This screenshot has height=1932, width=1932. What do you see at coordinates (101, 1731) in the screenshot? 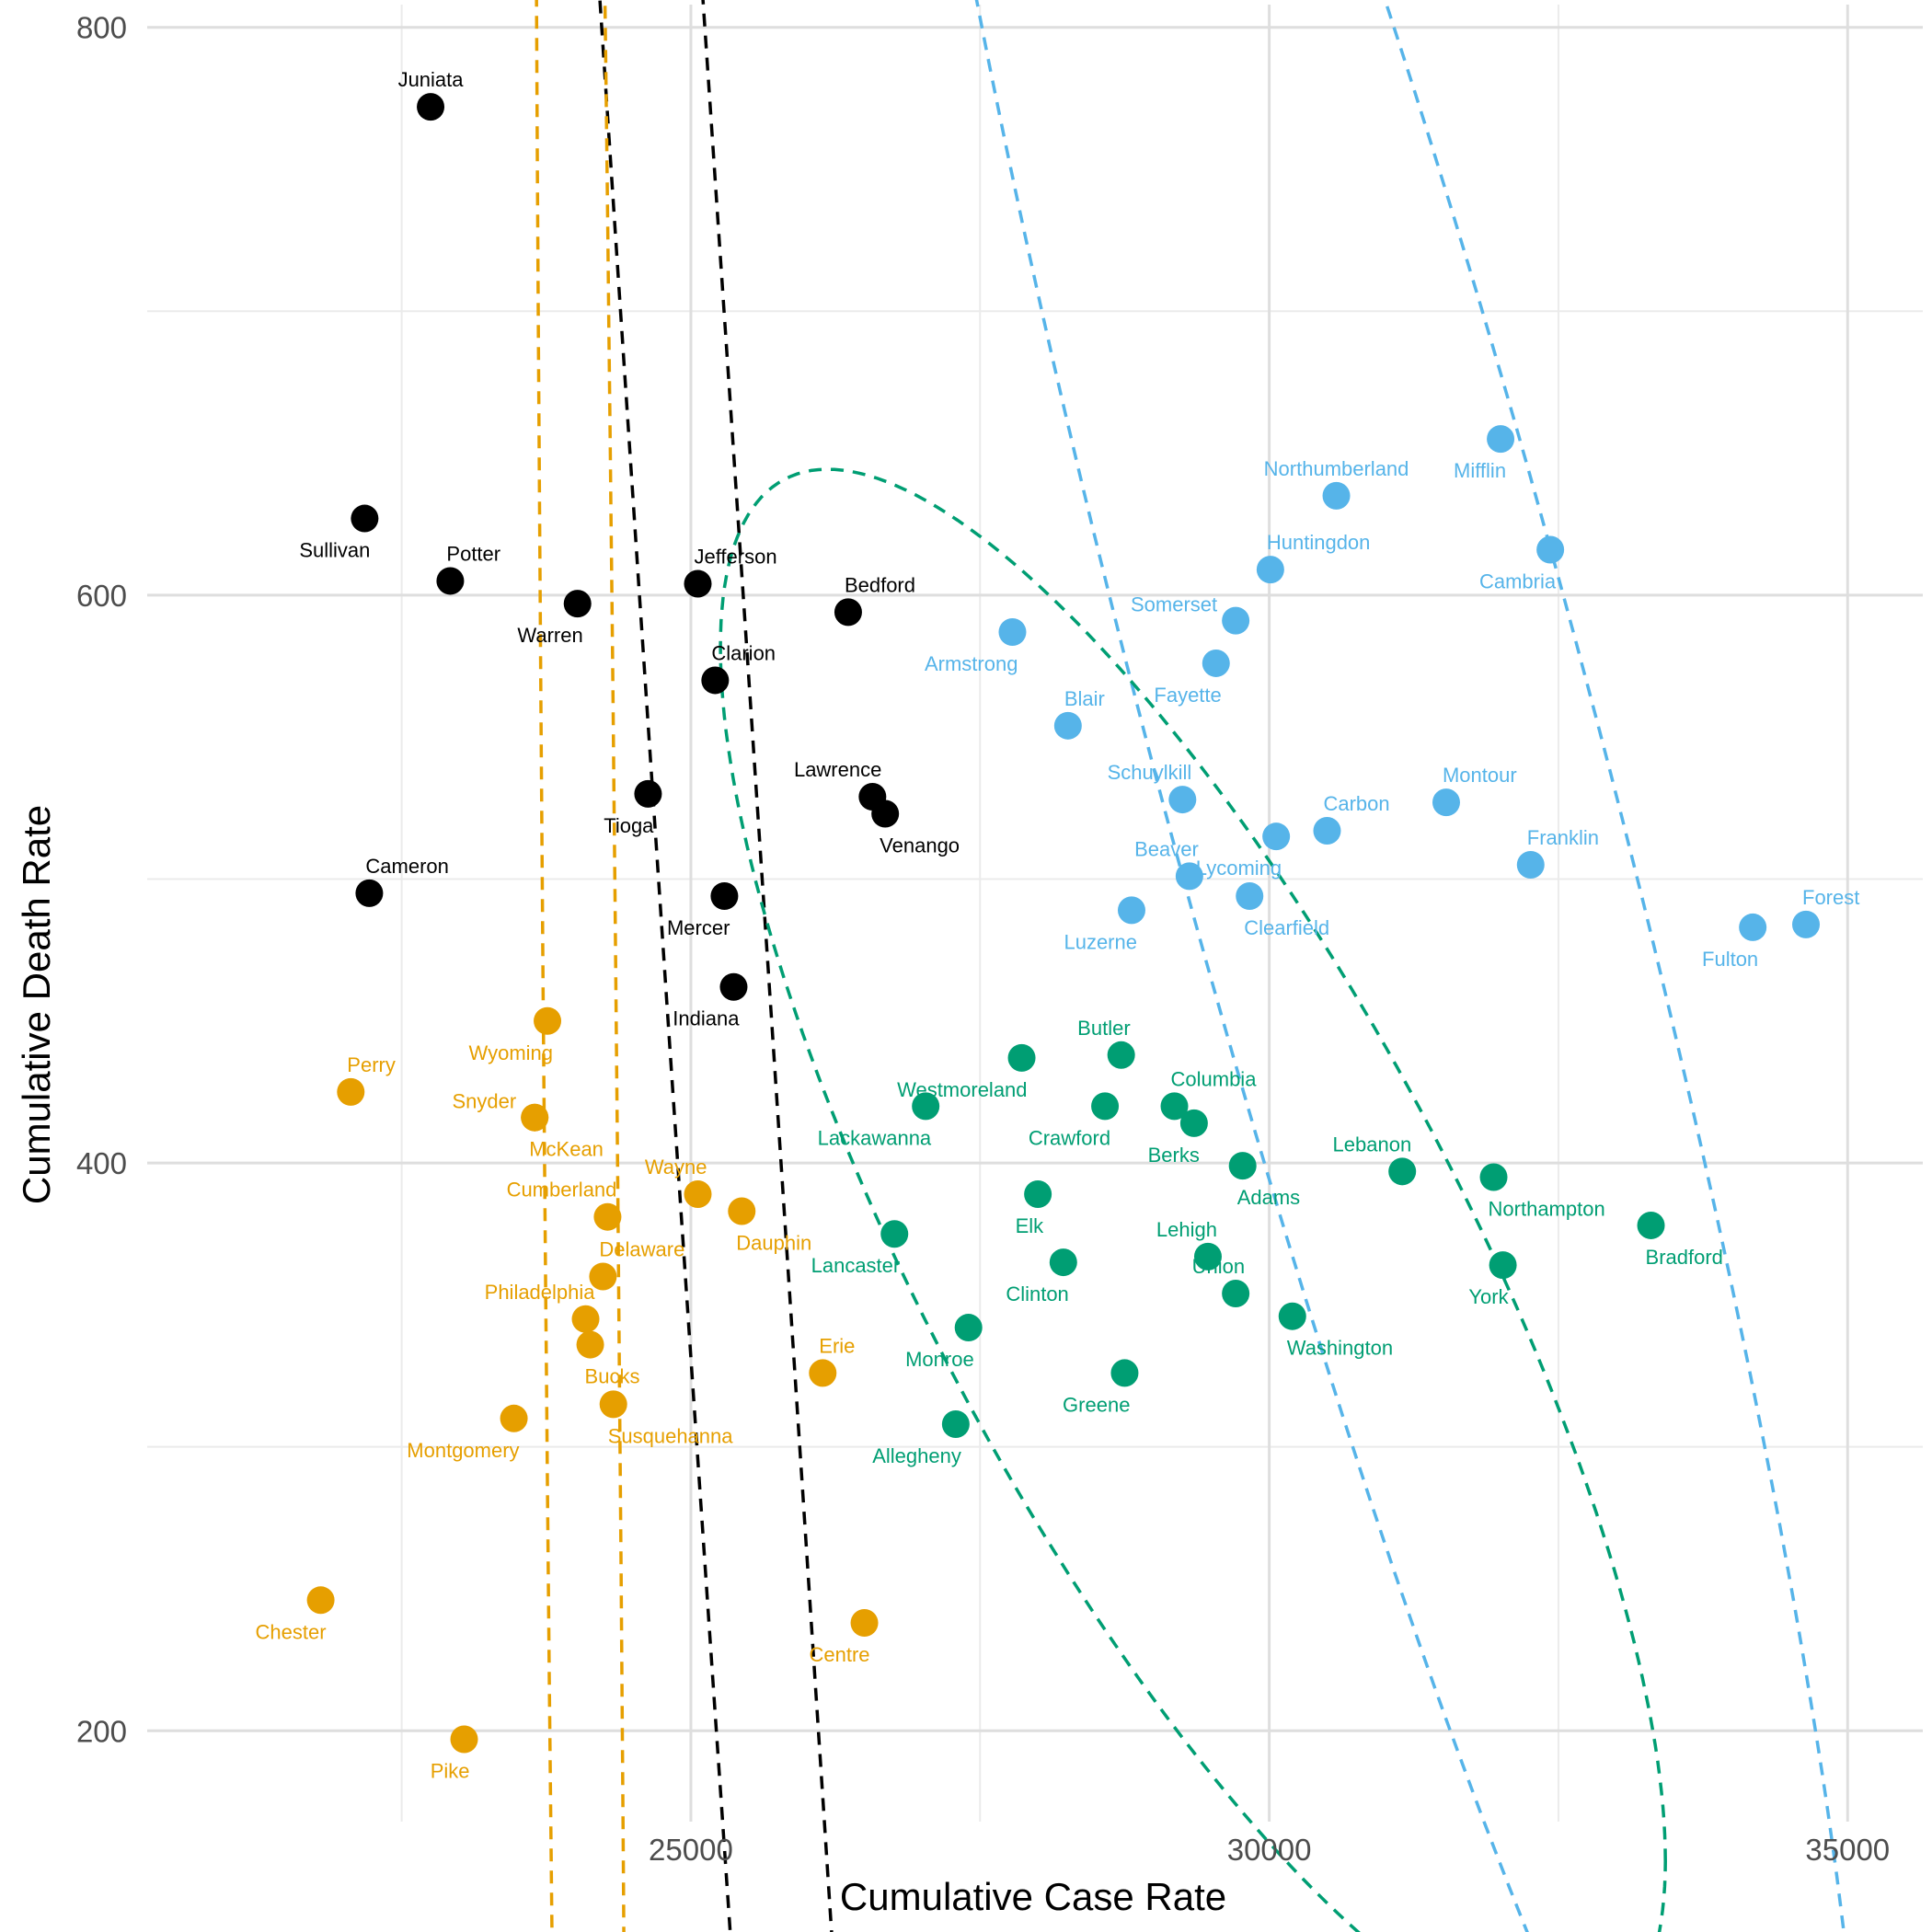
I see `y-tick-label: 200` at bounding box center [101, 1731].